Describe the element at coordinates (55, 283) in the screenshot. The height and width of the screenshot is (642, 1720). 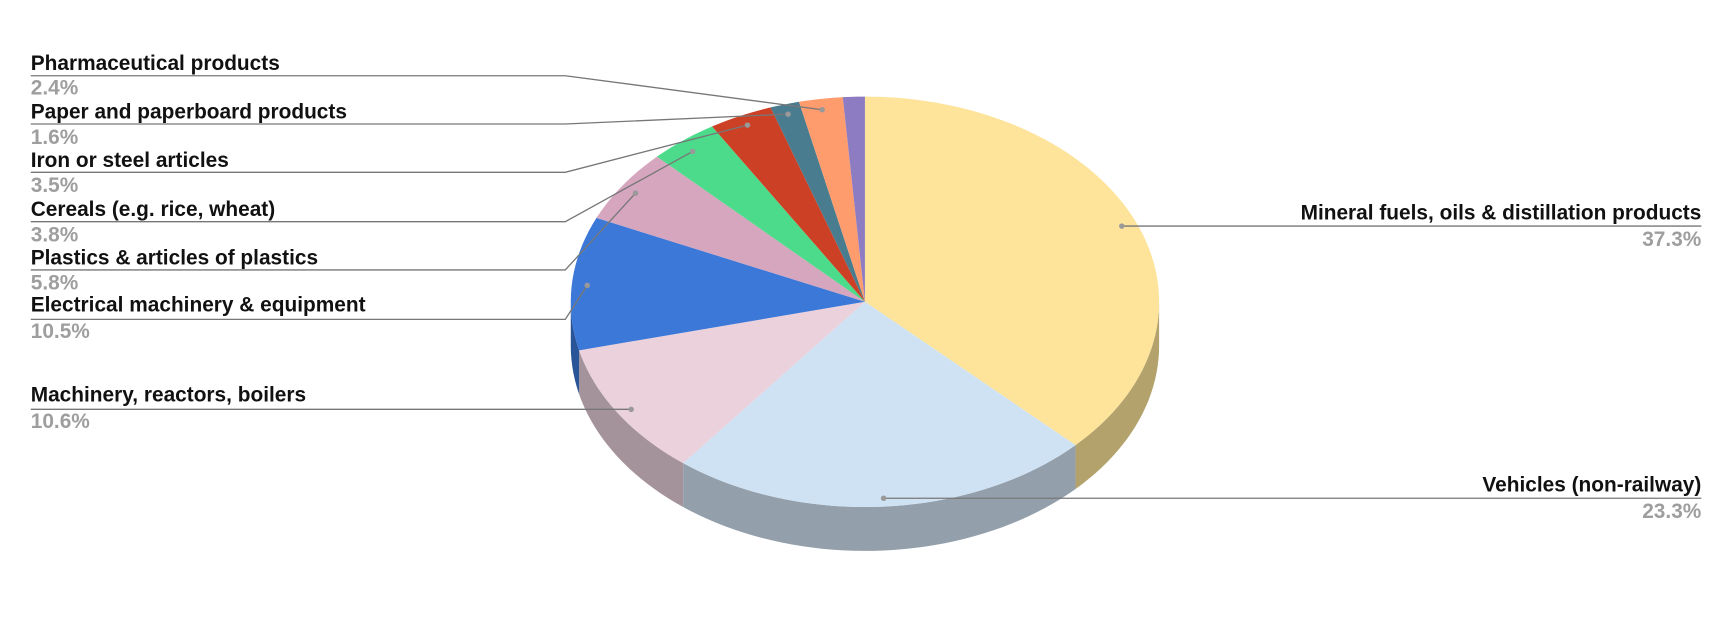
I see `slice-value-label: 5.8%` at that location.